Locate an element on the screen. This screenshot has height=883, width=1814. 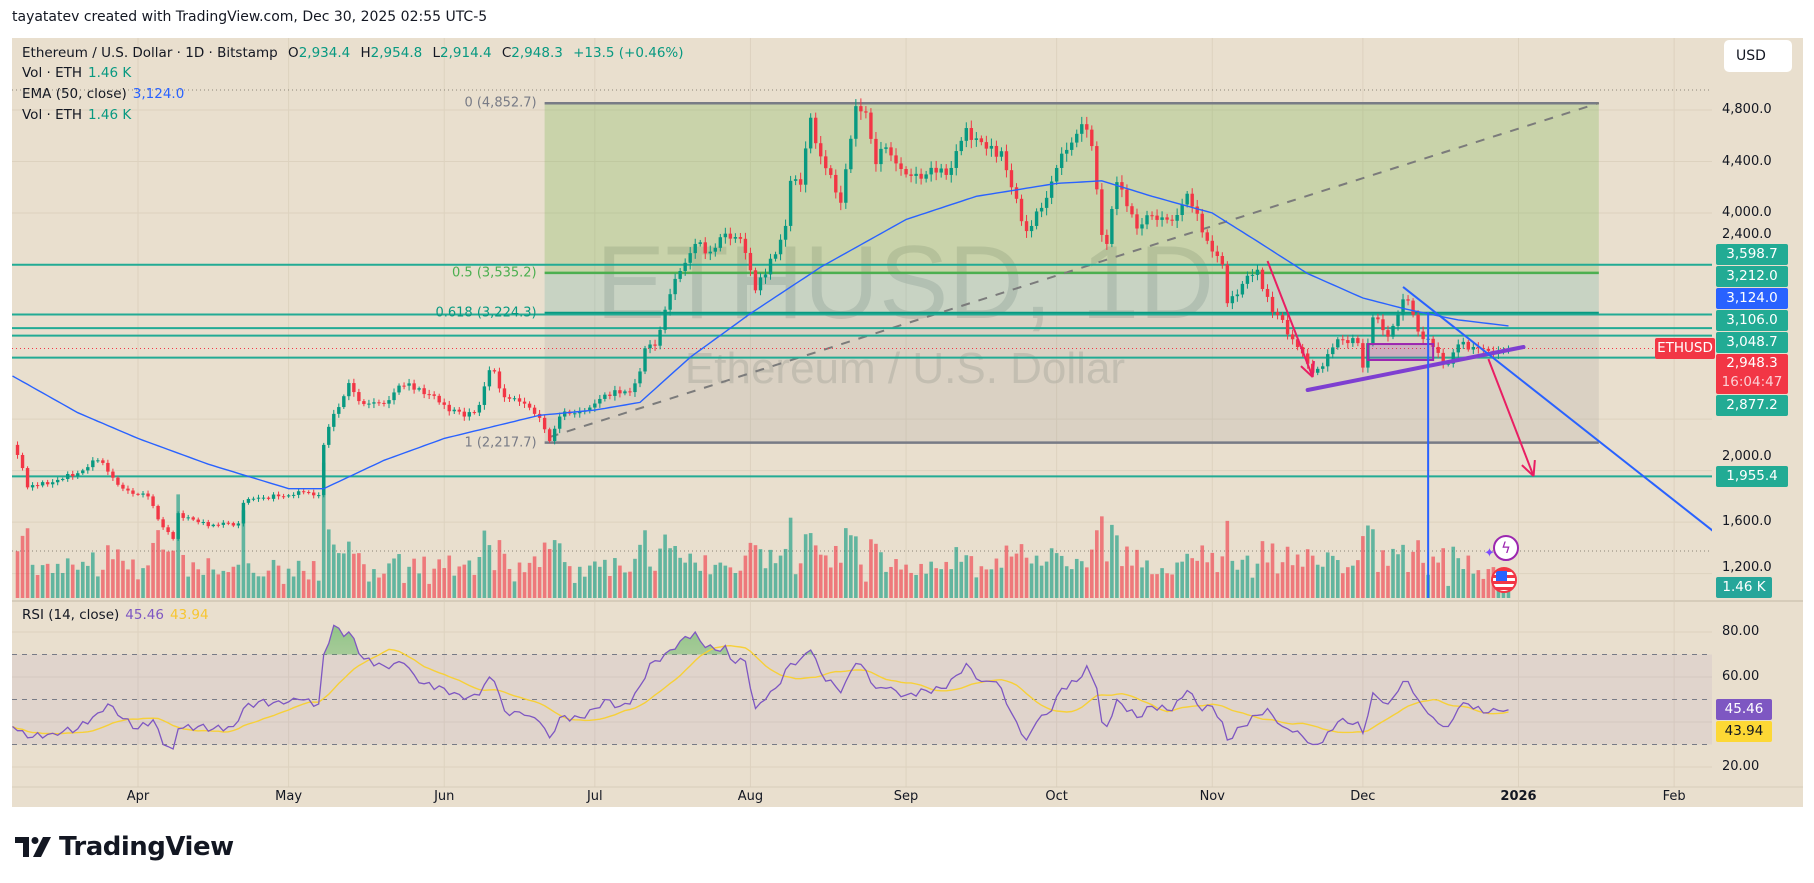
tradingview-logo: TradingView is located at coordinates (124, 847).